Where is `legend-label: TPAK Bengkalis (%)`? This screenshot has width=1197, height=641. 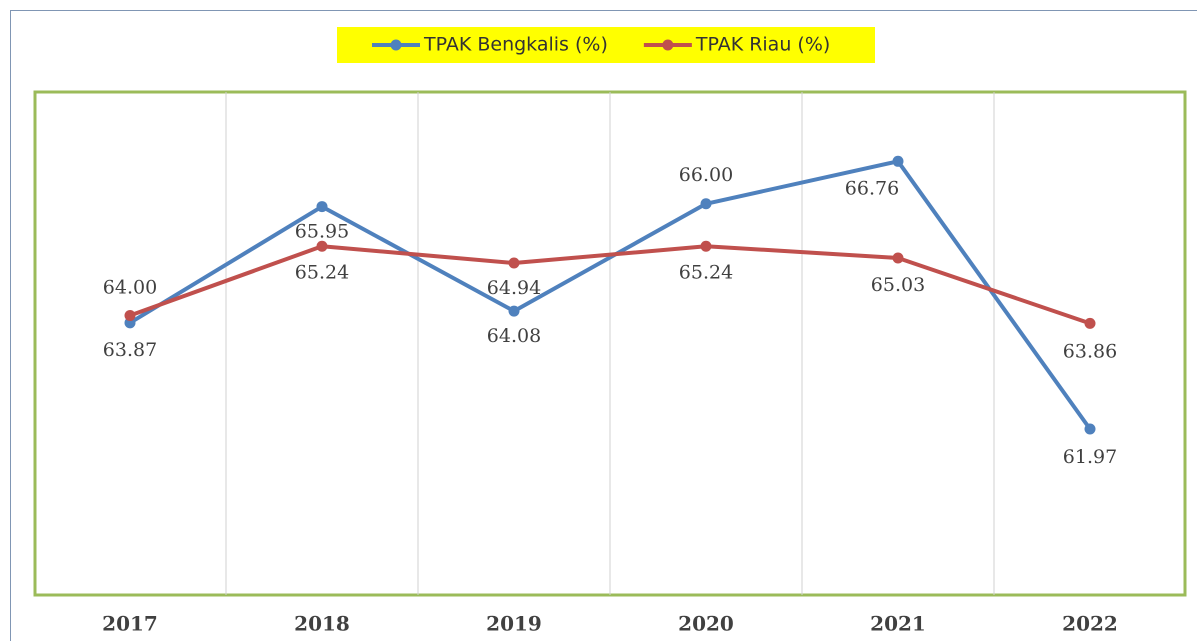
legend-label: TPAK Bengkalis (%) is located at coordinates (515, 45).